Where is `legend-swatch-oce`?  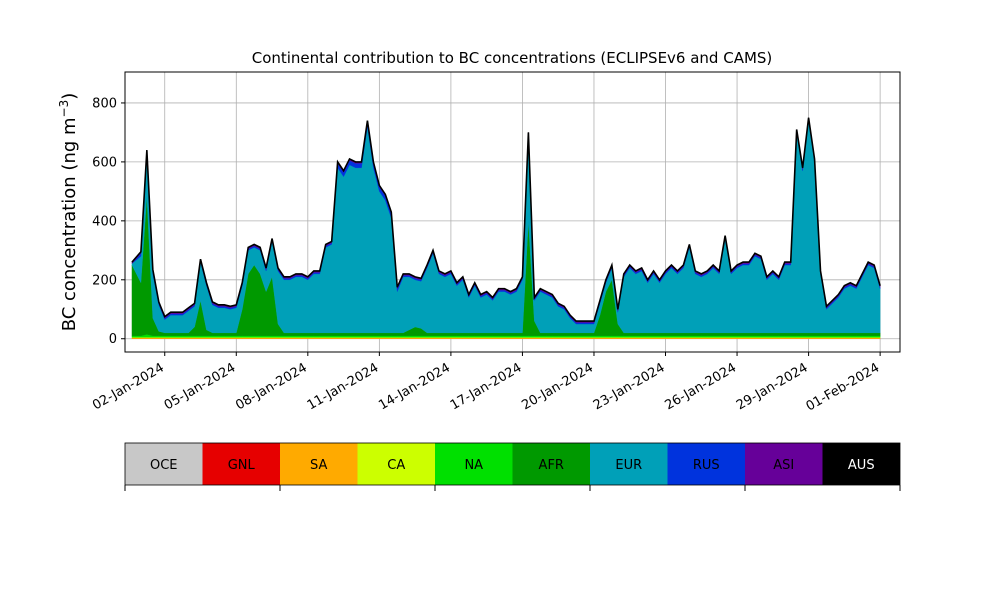
legend-swatch-oce is located at coordinates (164, 464).